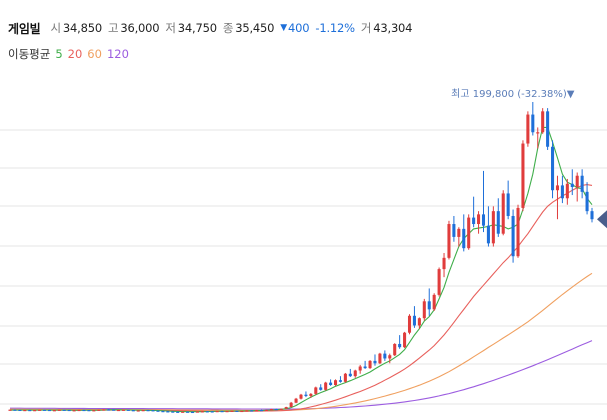 This screenshot has height=420, width=607. Describe the element at coordinates (602, 219) in the screenshot. I see `current-price-marker-icon` at that location.